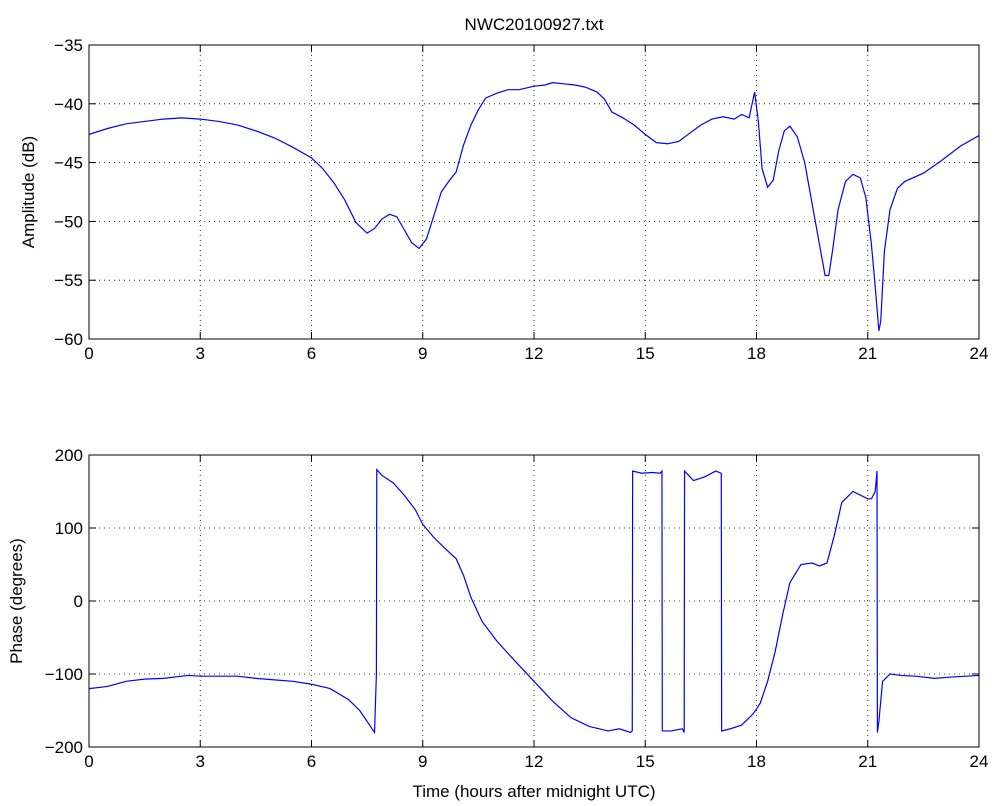 The image size is (998, 806). What do you see at coordinates (68, 163) in the screenshot?
I see `amplitude-y-tick-label: −45` at bounding box center [68, 163].